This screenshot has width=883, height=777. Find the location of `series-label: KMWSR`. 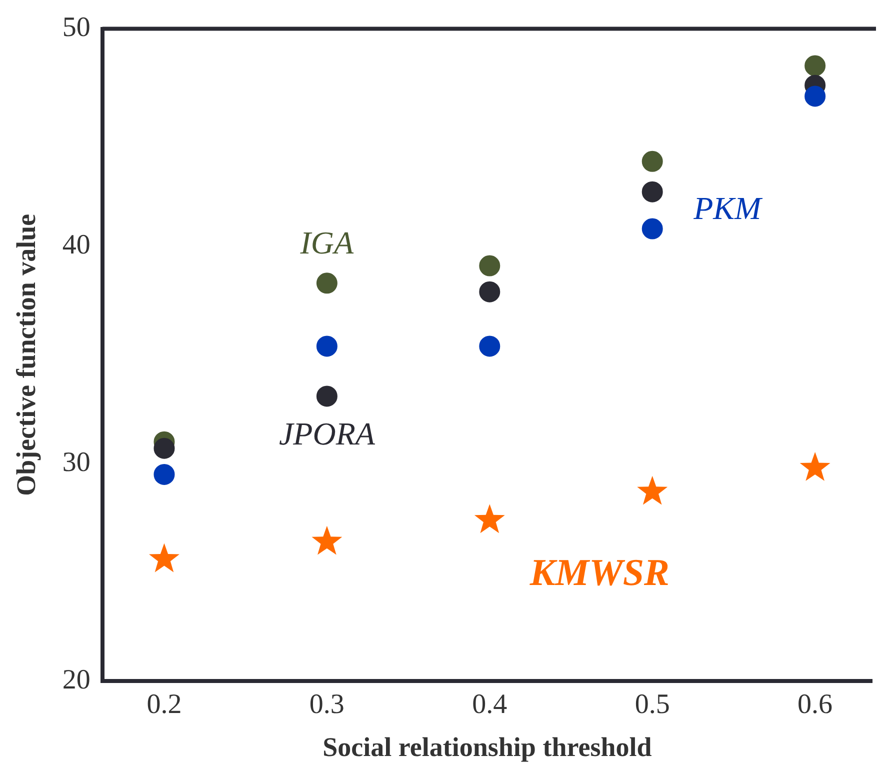

series-label: KMWSR is located at coordinates (599, 573).